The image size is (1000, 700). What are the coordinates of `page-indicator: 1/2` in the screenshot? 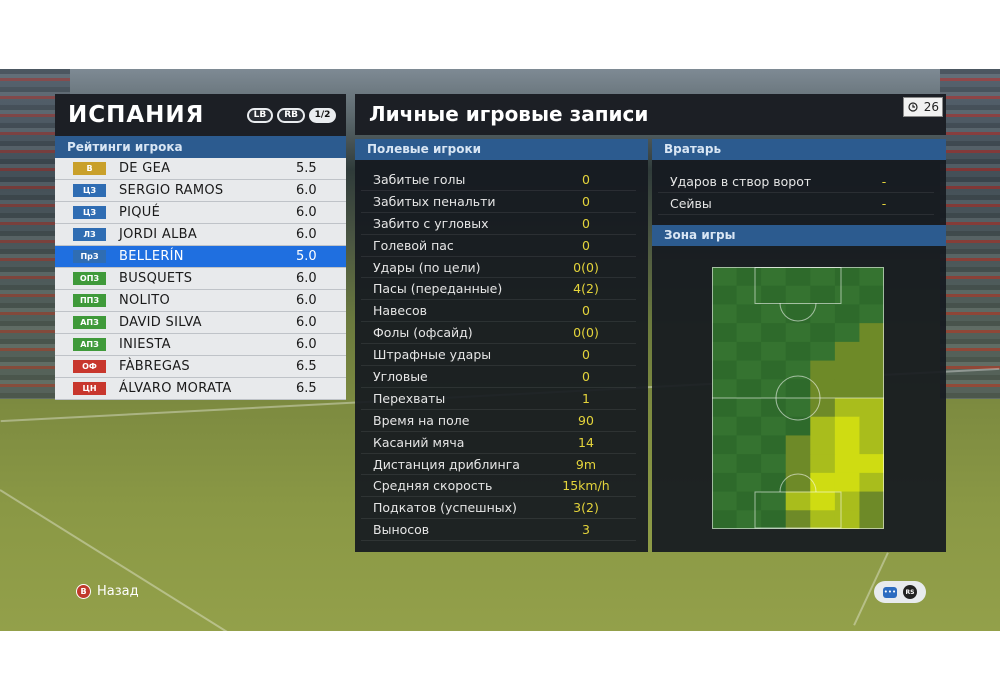 It's located at (322, 115).